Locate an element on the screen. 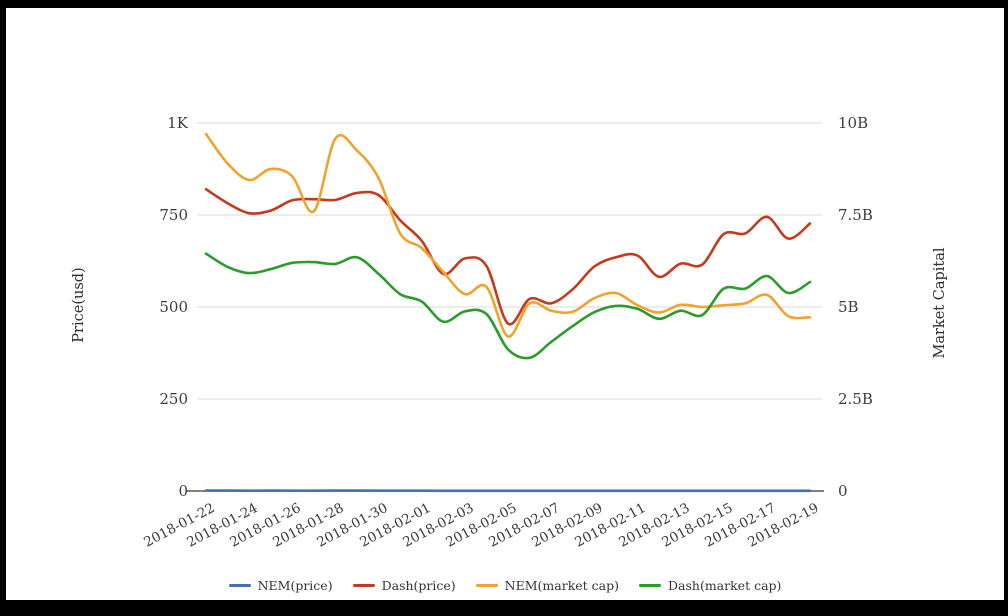  legend-item-nem-market-cap: NEM(market cap) is located at coordinates (547, 585).